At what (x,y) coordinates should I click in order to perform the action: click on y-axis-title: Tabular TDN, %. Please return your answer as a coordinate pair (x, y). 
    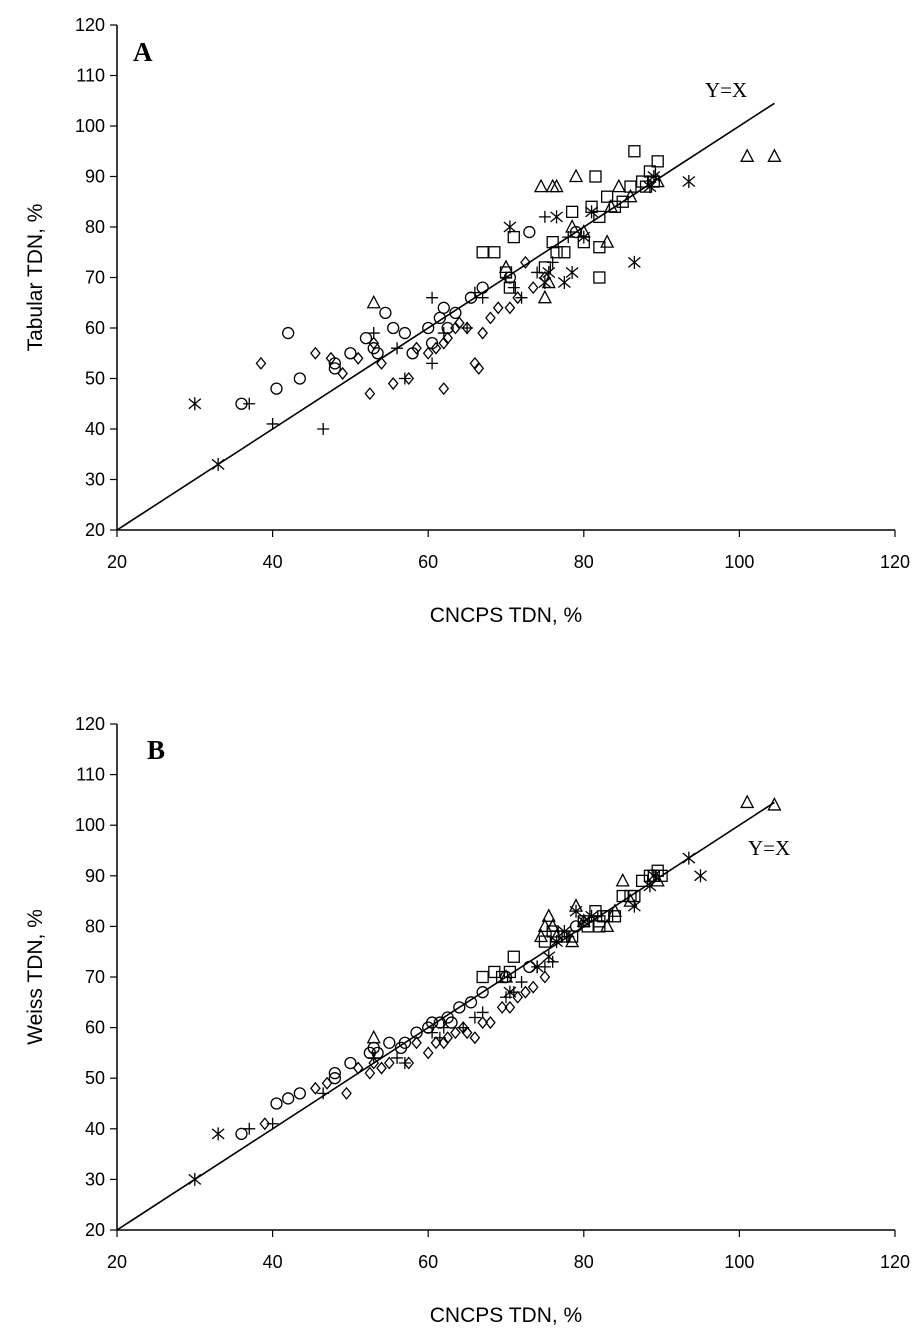
    Looking at the image, I should click on (35, 278).